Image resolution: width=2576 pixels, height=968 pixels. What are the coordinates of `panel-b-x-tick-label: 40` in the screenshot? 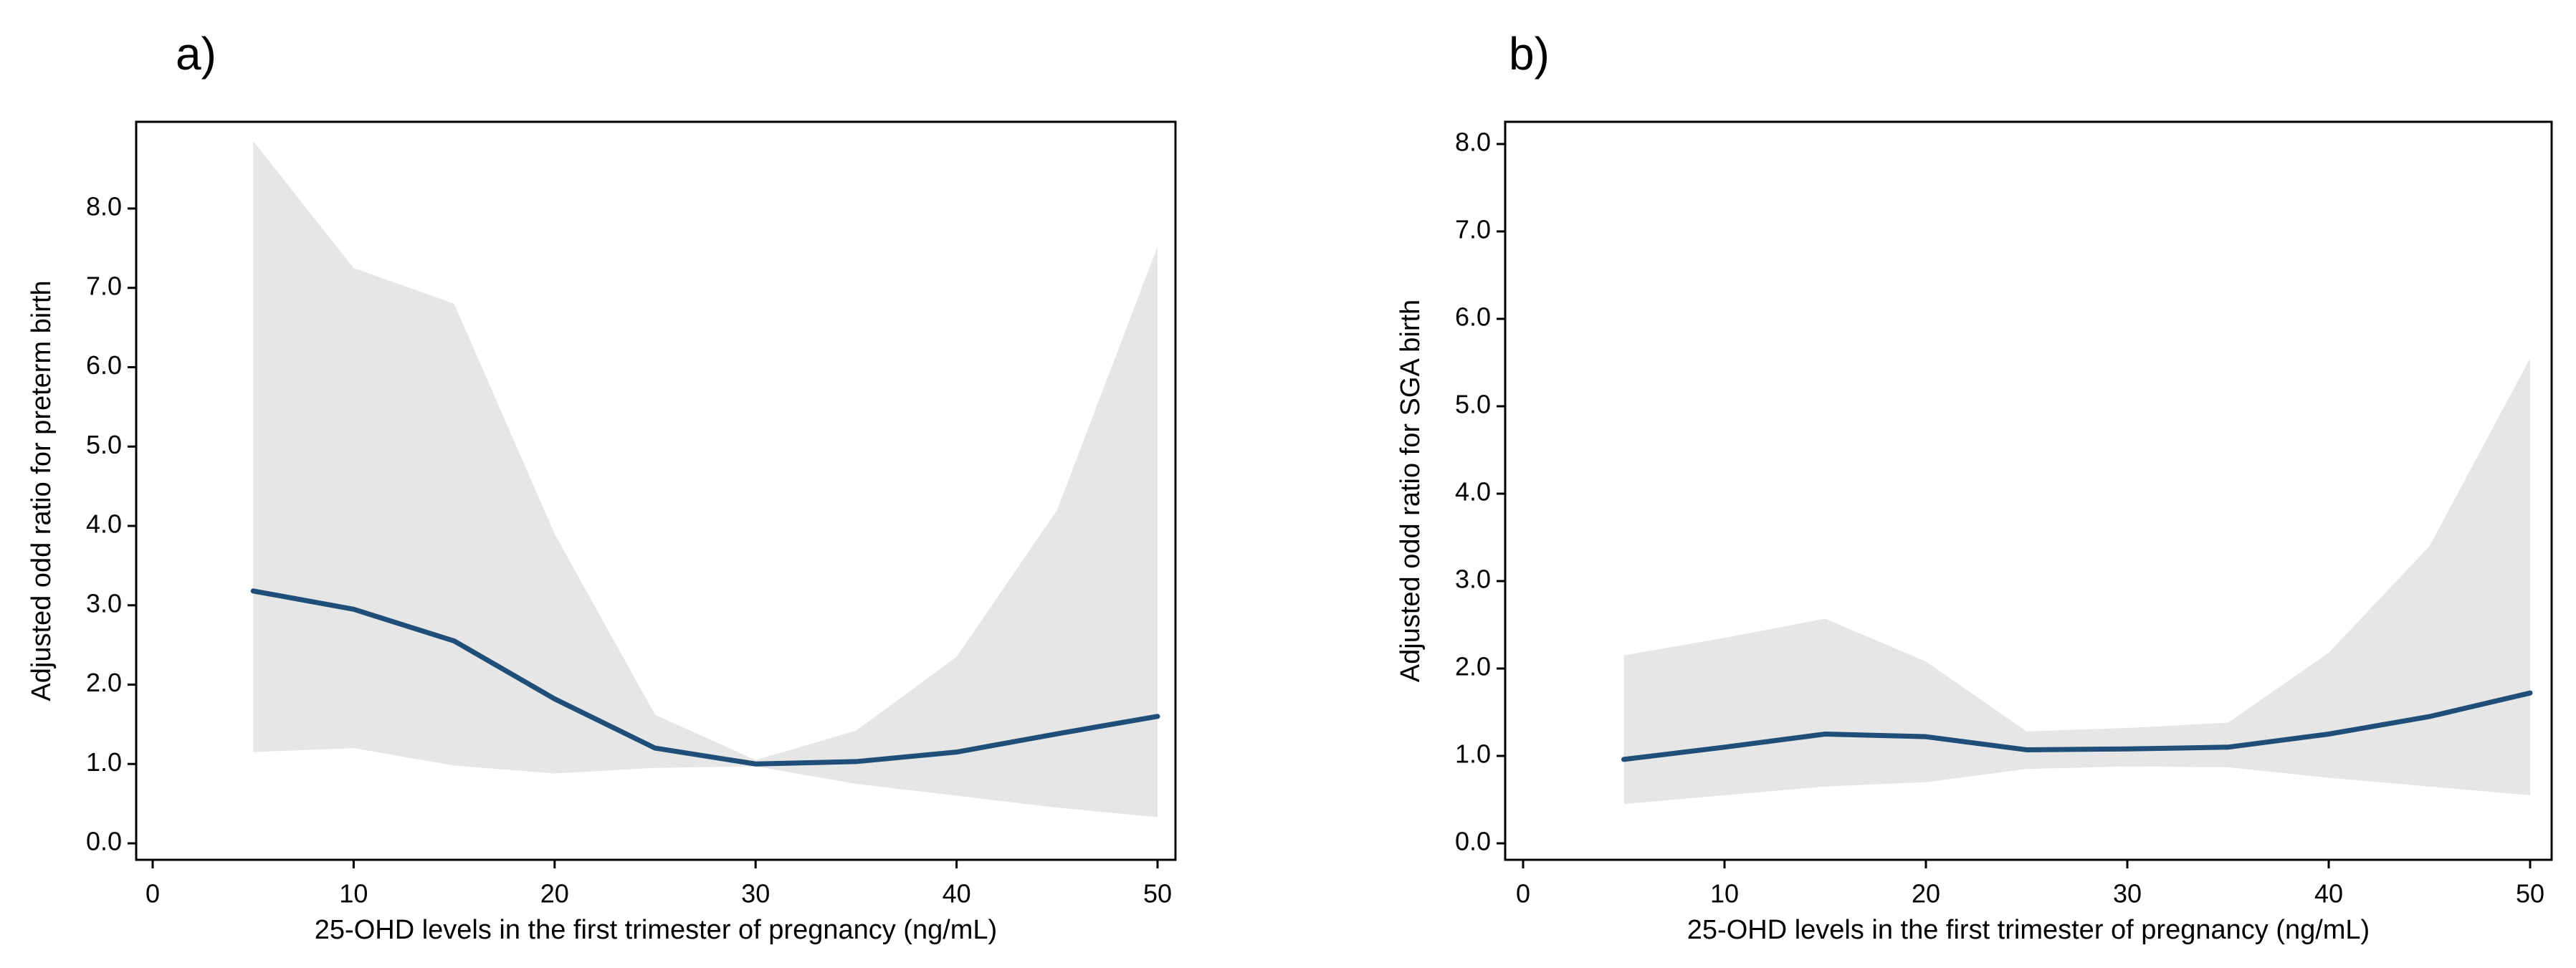 It's located at (2328, 894).